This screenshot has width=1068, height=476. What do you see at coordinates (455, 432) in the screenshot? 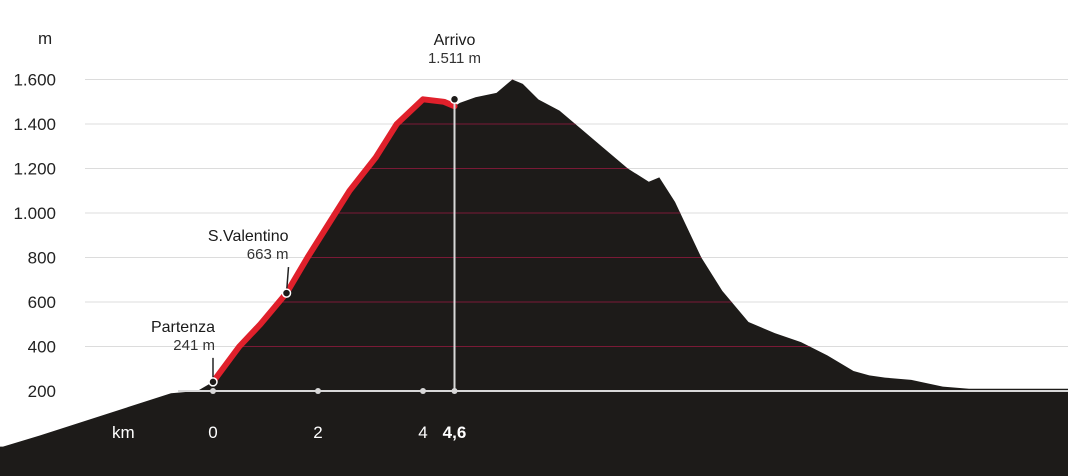
I see `x-tick-label: 4,6` at bounding box center [455, 432].